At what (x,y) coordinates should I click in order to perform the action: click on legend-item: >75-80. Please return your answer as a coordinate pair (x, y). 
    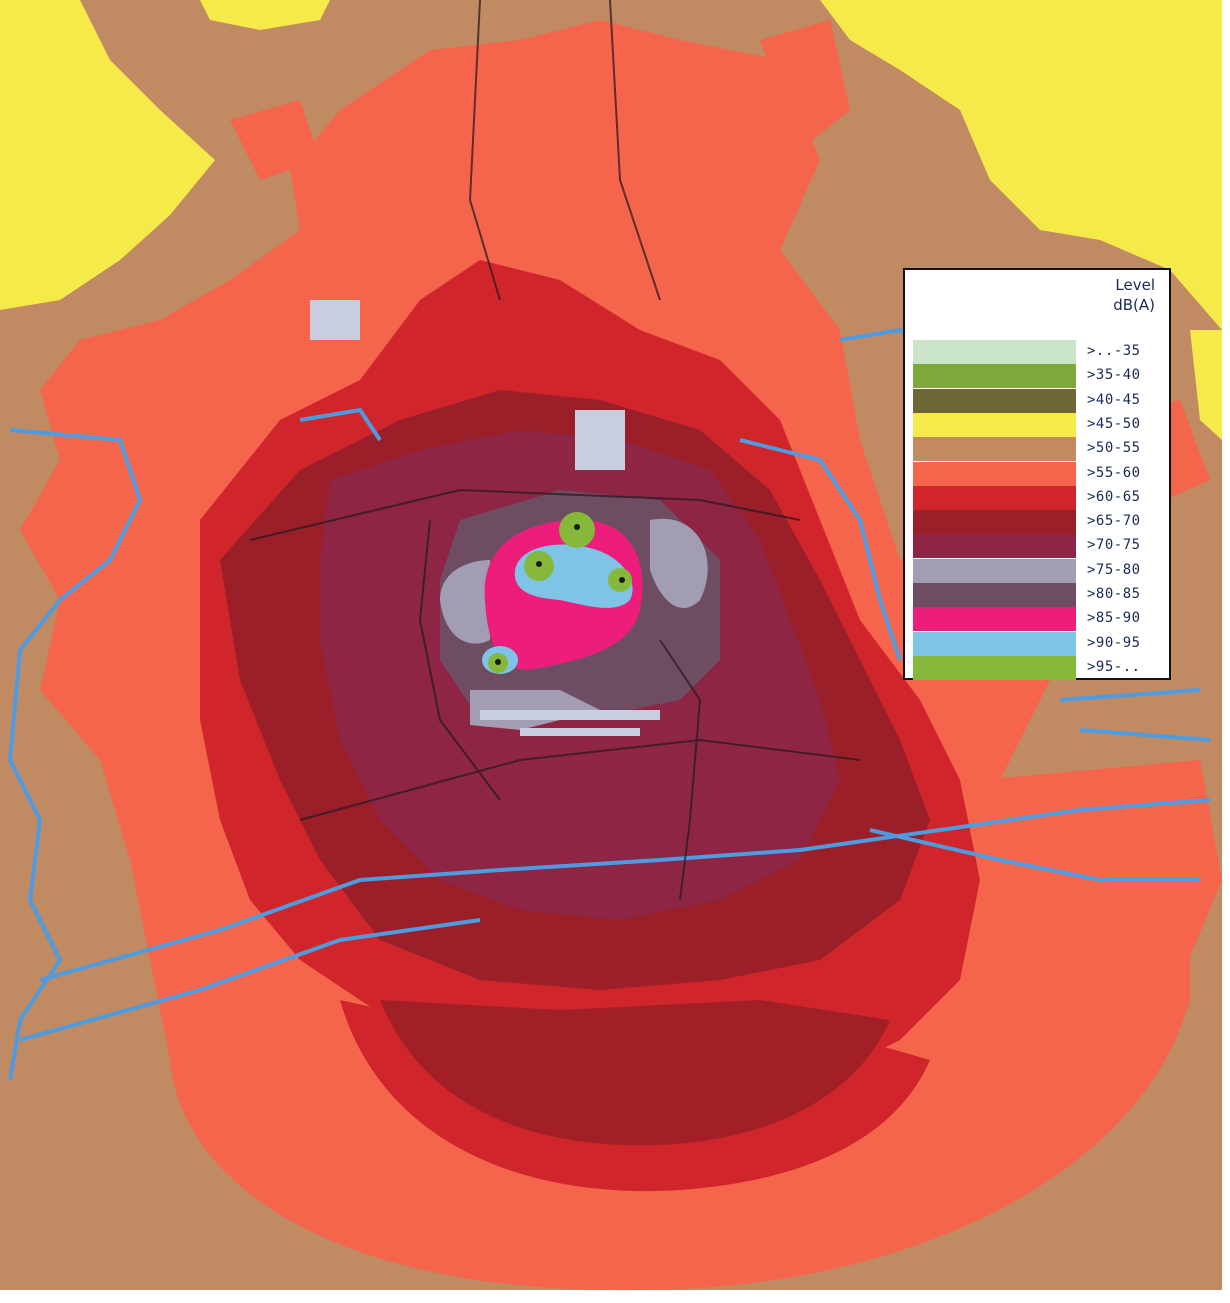
    Looking at the image, I should click on (1038, 570).